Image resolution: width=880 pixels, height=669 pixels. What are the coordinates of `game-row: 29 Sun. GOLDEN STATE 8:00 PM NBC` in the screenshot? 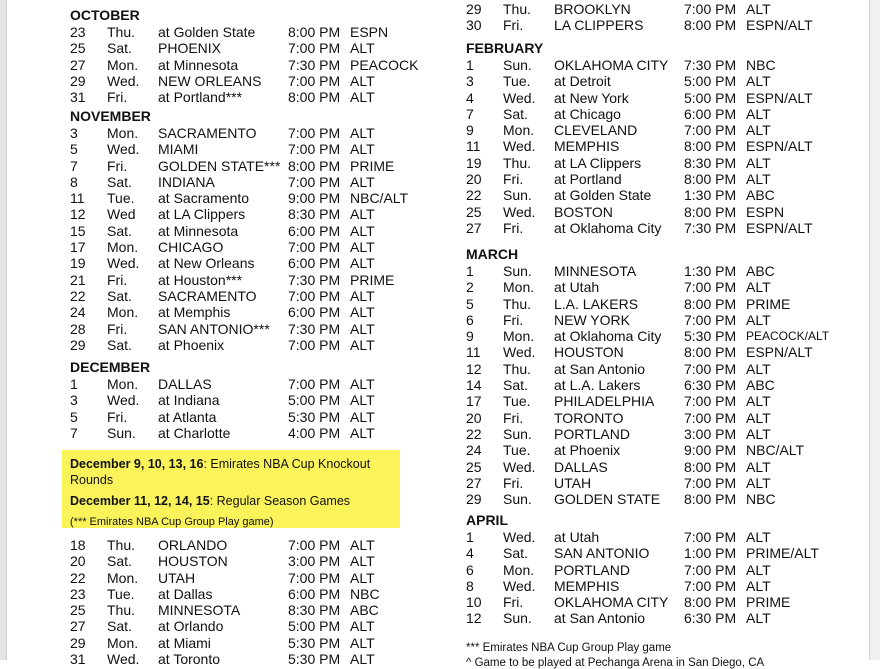 It's located at (621, 499).